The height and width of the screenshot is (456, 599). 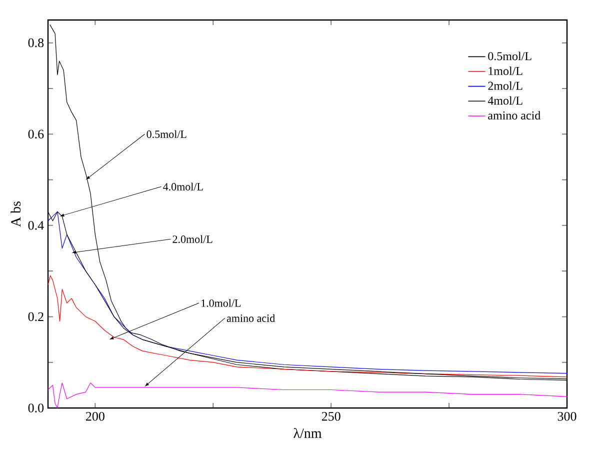 What do you see at coordinates (505, 85) in the screenshot?
I see `legend-label: 2mol/L` at bounding box center [505, 85].